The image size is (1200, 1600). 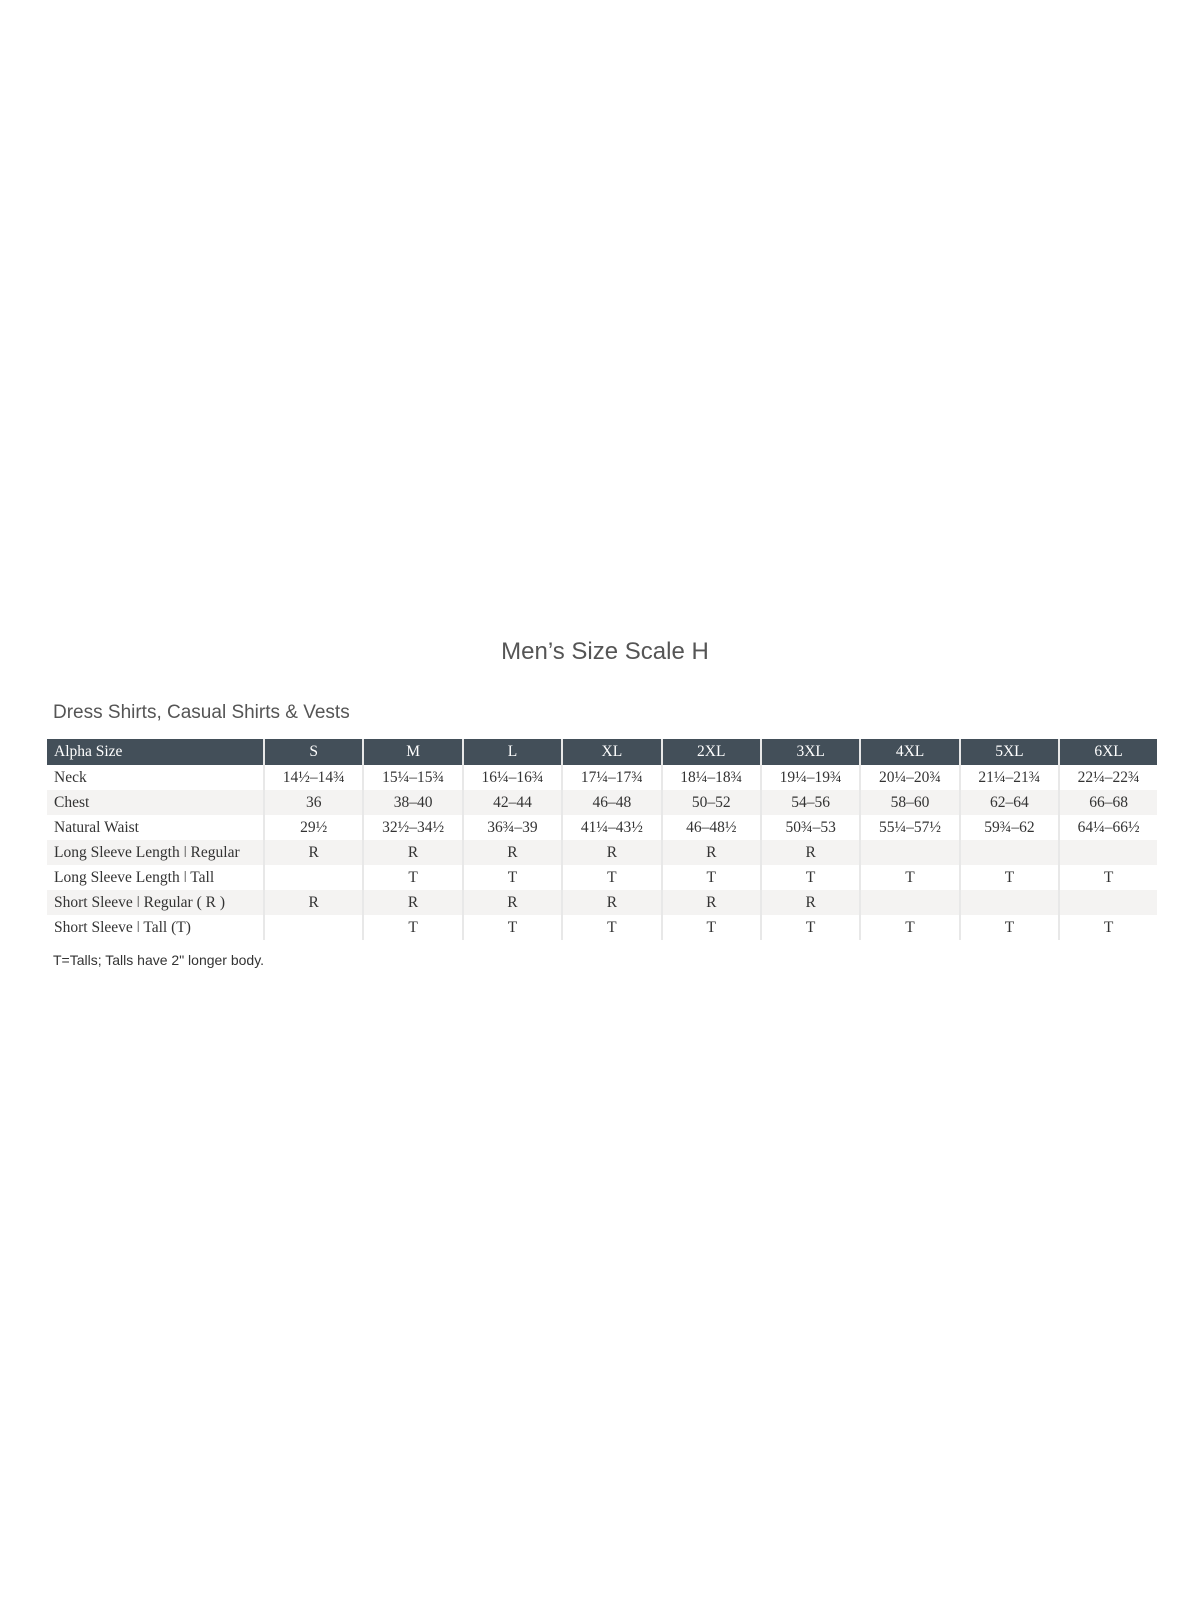 What do you see at coordinates (155, 802) in the screenshot?
I see `row-label: Chest` at bounding box center [155, 802].